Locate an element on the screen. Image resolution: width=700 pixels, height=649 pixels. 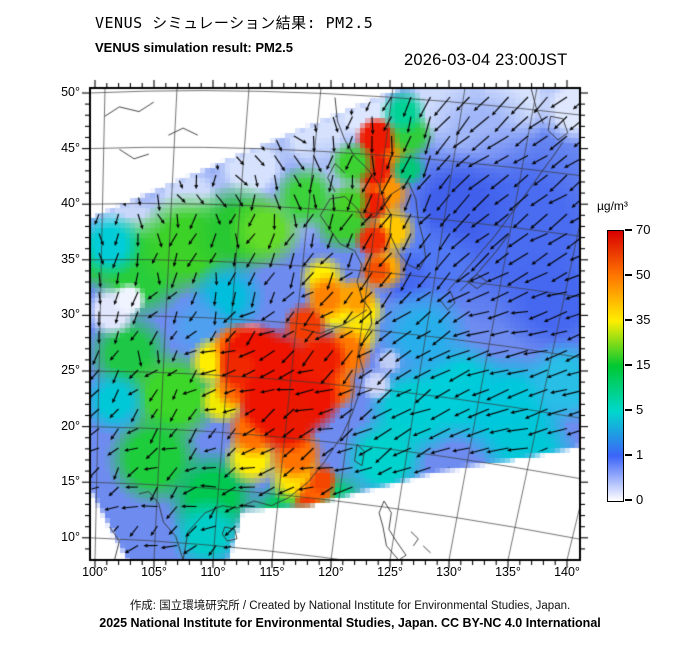
x-tick-label: 110° is located at coordinates (213, 572).